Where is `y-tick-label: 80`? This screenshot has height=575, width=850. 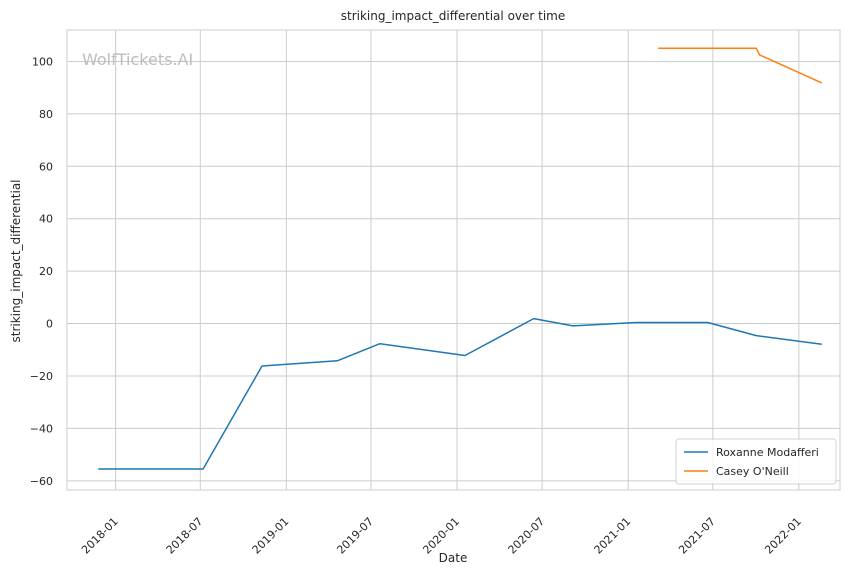
y-tick-label: 80 is located at coordinates (46, 114).